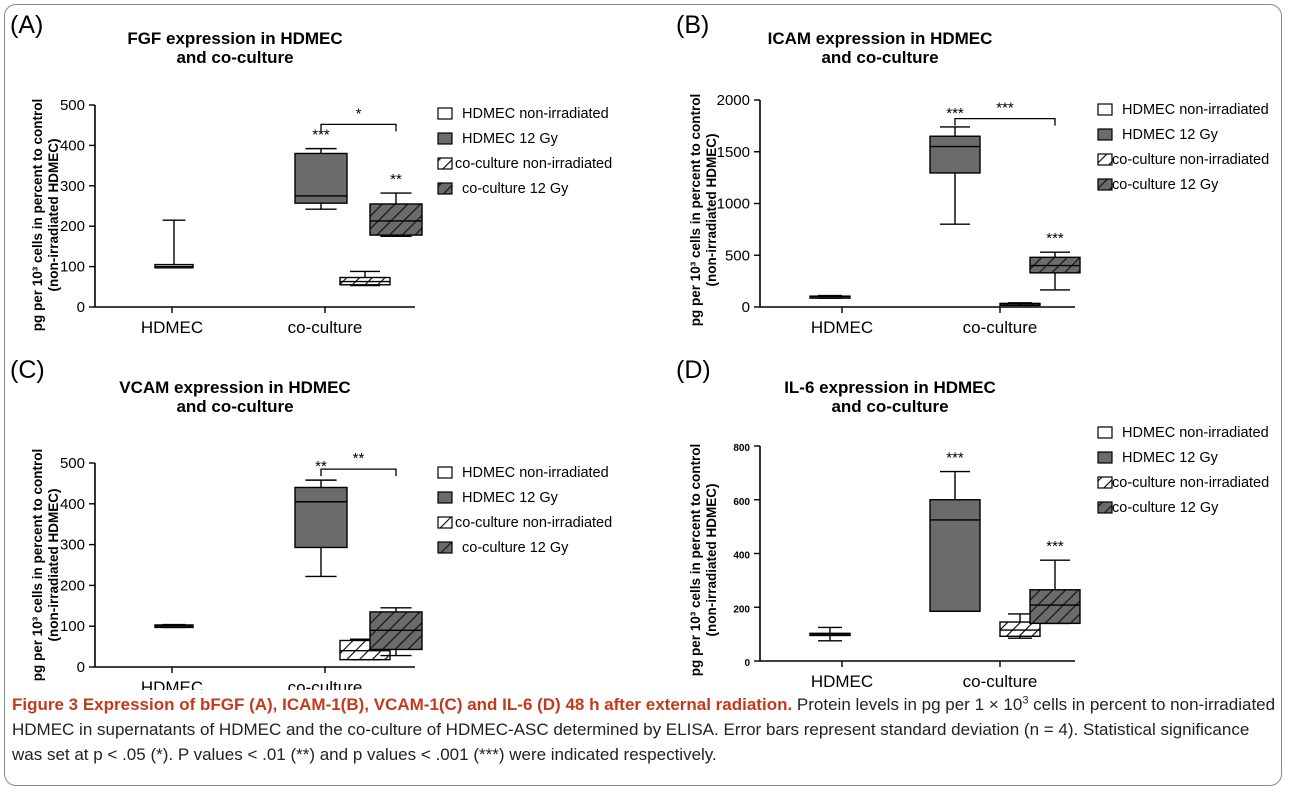  What do you see at coordinates (733, 100) in the screenshot?
I see `y-tick-label: 2000` at bounding box center [733, 100].